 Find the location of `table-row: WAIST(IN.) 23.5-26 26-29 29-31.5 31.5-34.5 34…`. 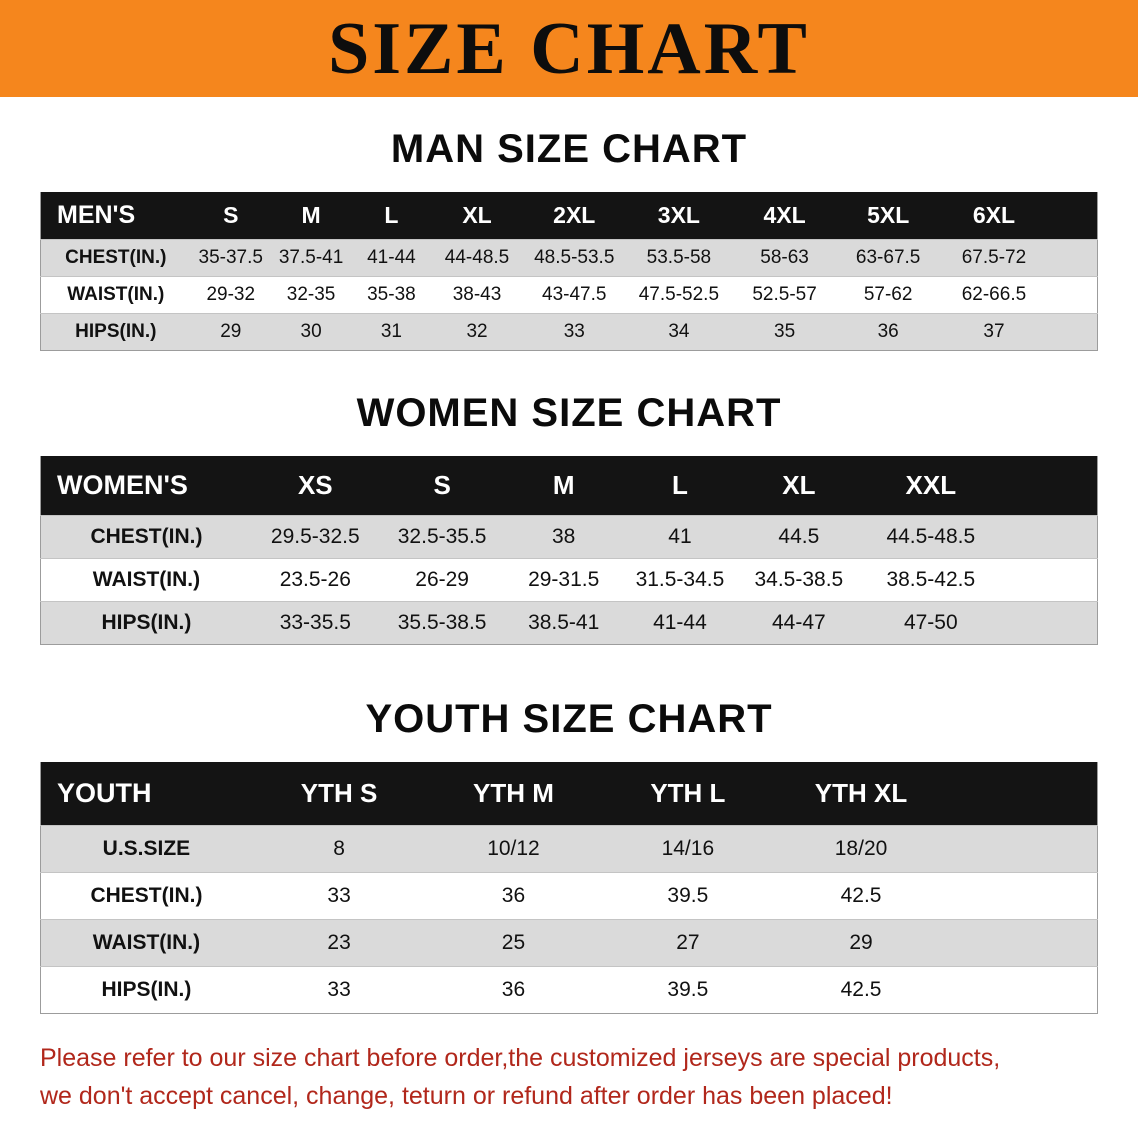

table-row: WAIST(IN.) 23.5-26 26-29 29-31.5 31.5-34.5 34… is located at coordinates (569, 580).